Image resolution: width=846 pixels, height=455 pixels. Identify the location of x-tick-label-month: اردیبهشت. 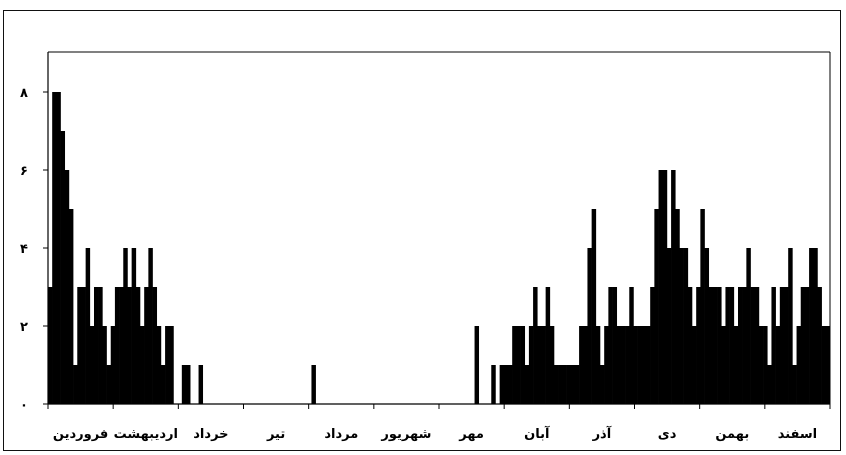
(146, 434).